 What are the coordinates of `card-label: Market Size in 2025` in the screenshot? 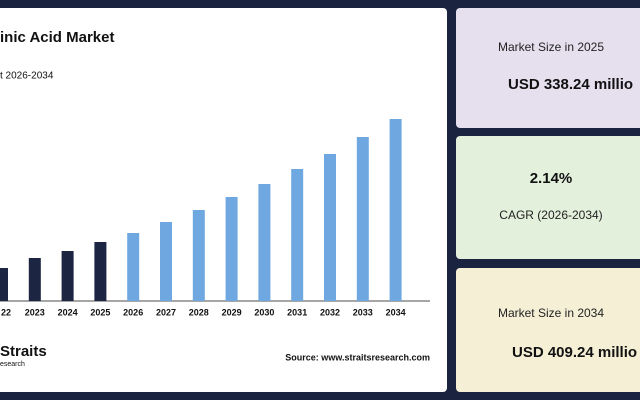 It's located at (551, 47).